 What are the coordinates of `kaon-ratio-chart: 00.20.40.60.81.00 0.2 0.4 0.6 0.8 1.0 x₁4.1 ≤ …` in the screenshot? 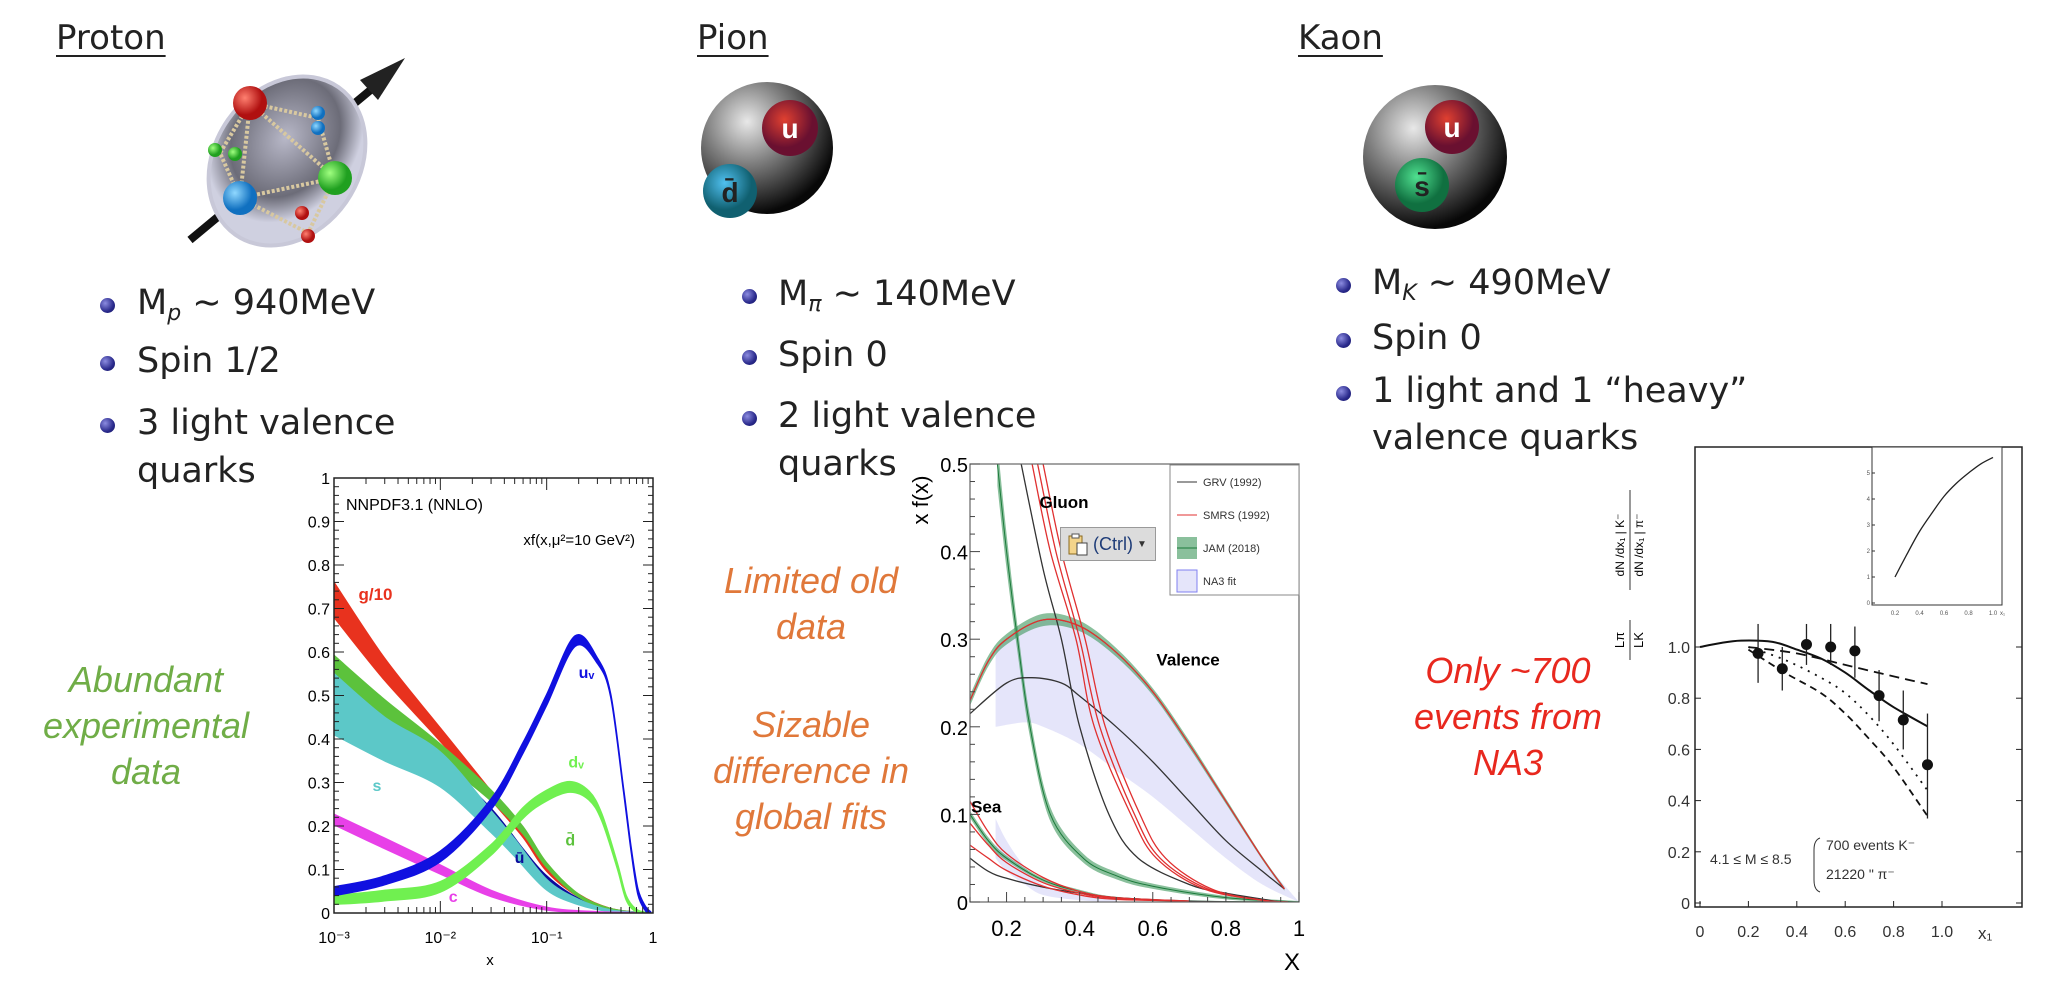 It's located at (1817, 694).